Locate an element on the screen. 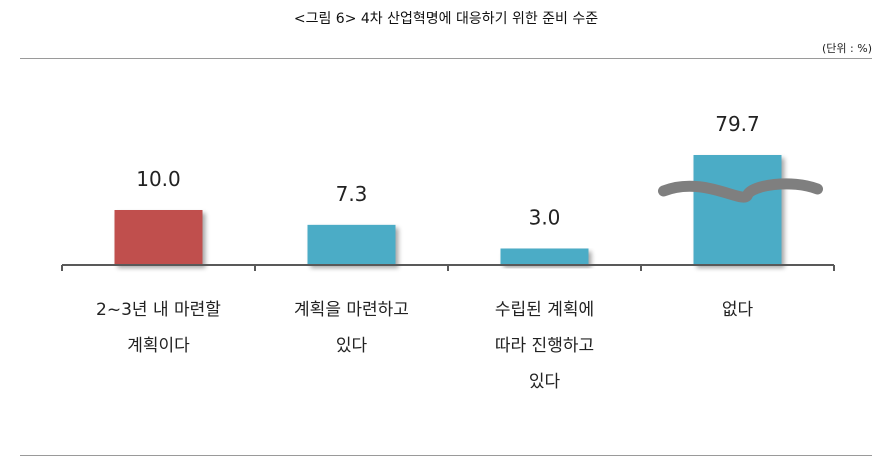 The width and height of the screenshot is (892, 461). category-label-line: 따라 진행하고 is located at coordinates (544, 346).